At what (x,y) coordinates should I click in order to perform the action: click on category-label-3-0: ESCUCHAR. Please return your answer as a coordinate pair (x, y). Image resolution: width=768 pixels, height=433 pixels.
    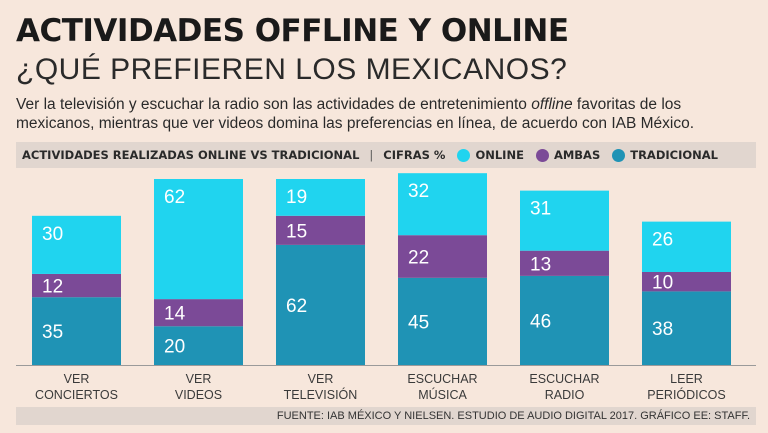
    Looking at the image, I should click on (442, 379).